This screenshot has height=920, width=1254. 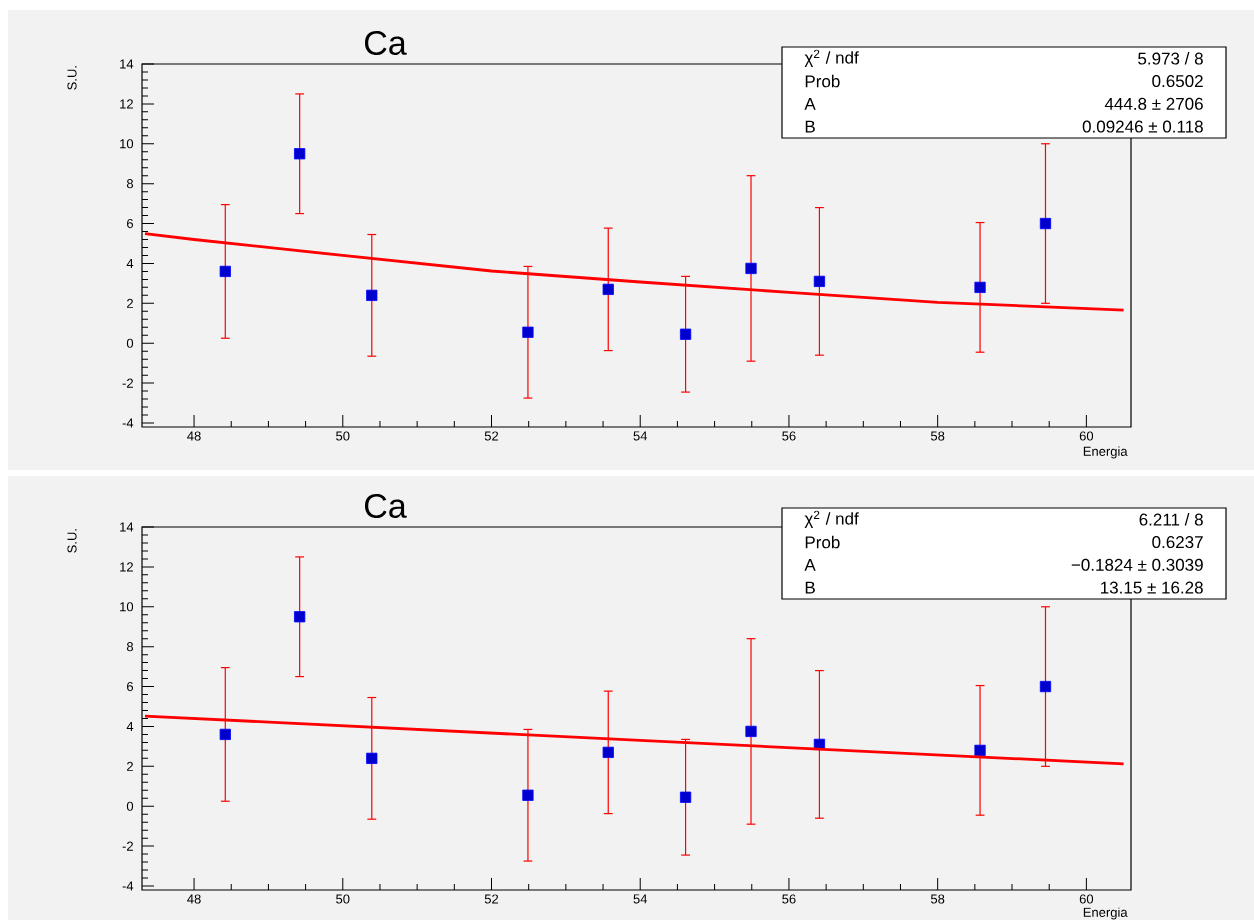 What do you see at coordinates (1142, 126) in the screenshot?
I see `annotation: 0.09246 ± 0.118` at bounding box center [1142, 126].